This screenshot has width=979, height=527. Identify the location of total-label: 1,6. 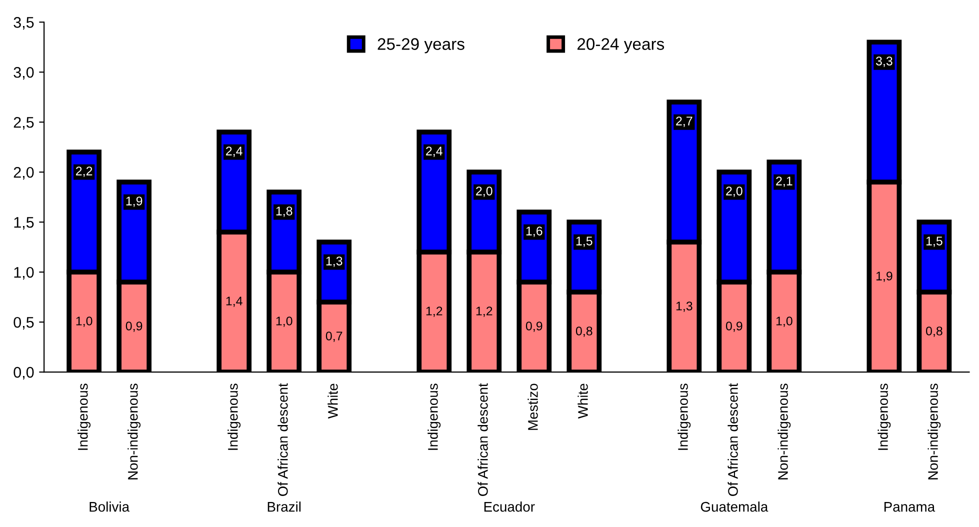
(534, 231).